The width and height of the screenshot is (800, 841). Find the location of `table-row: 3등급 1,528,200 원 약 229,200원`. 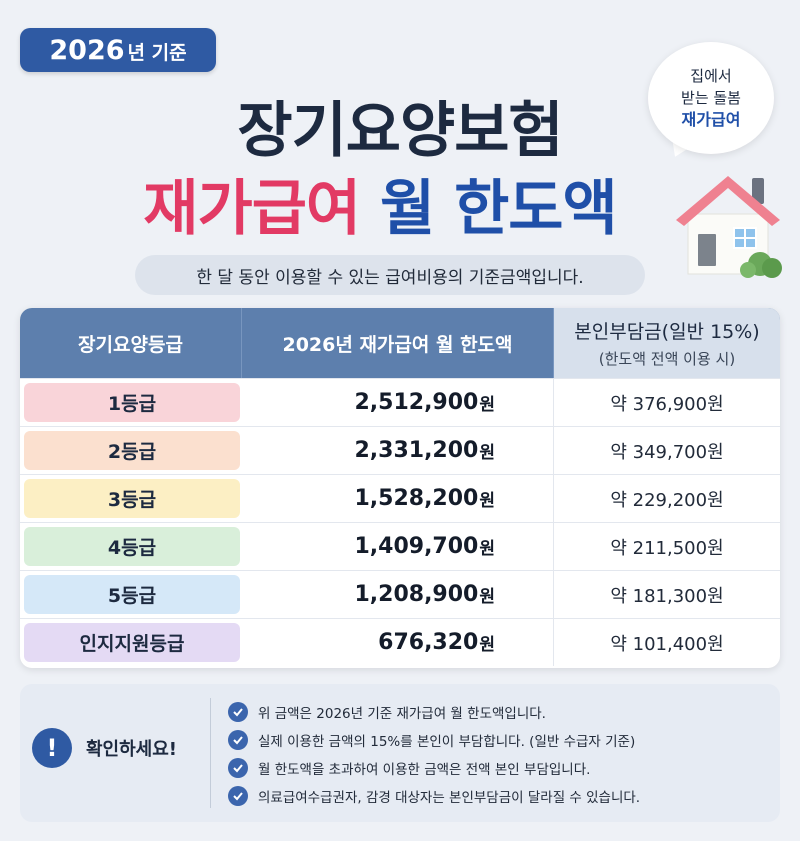

table-row: 3등급 1,528,200 원 약 229,200원 is located at coordinates (400, 498).